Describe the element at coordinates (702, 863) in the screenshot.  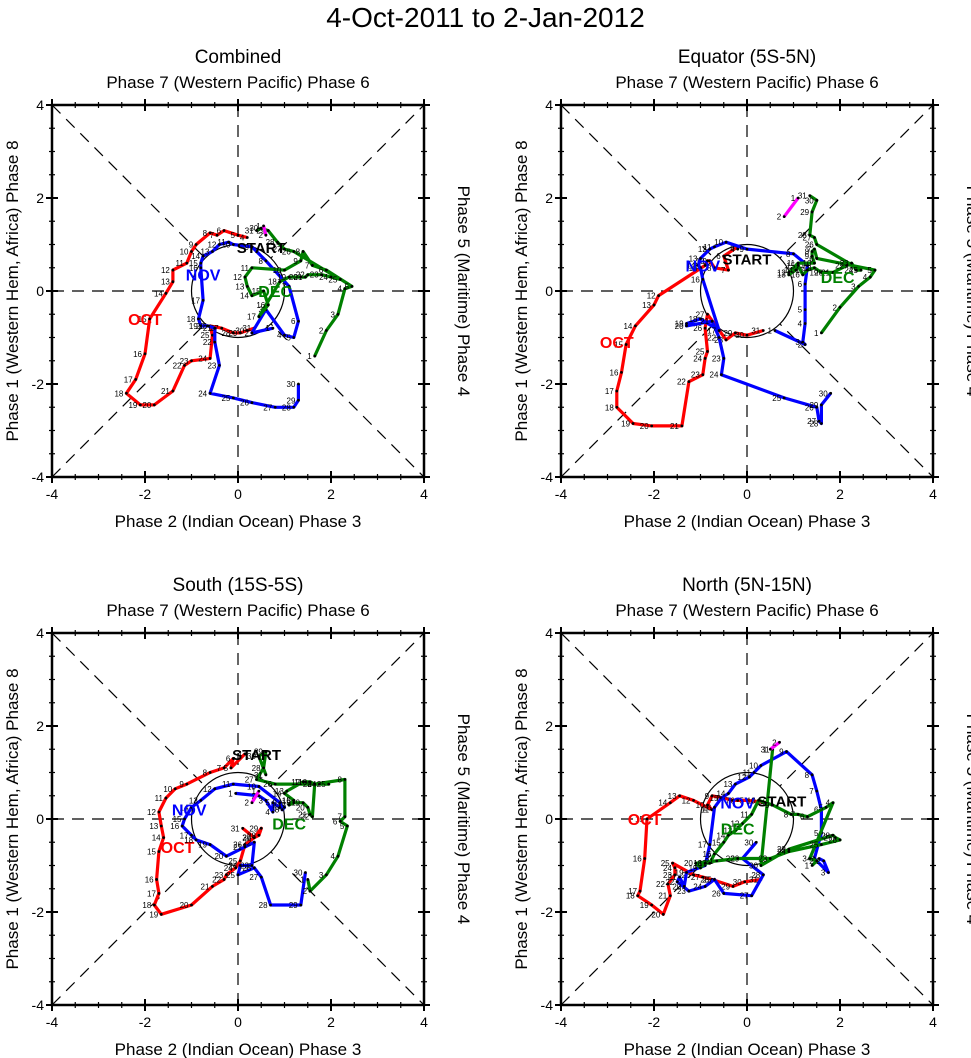
I see `day-label: 17` at that location.